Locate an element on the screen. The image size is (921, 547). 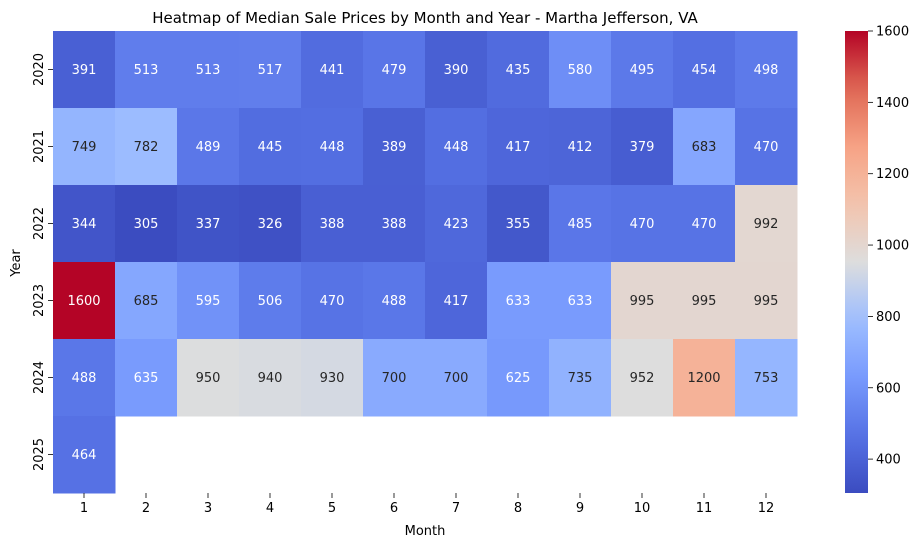
cell-value-label: 445 is located at coordinates (270, 147).